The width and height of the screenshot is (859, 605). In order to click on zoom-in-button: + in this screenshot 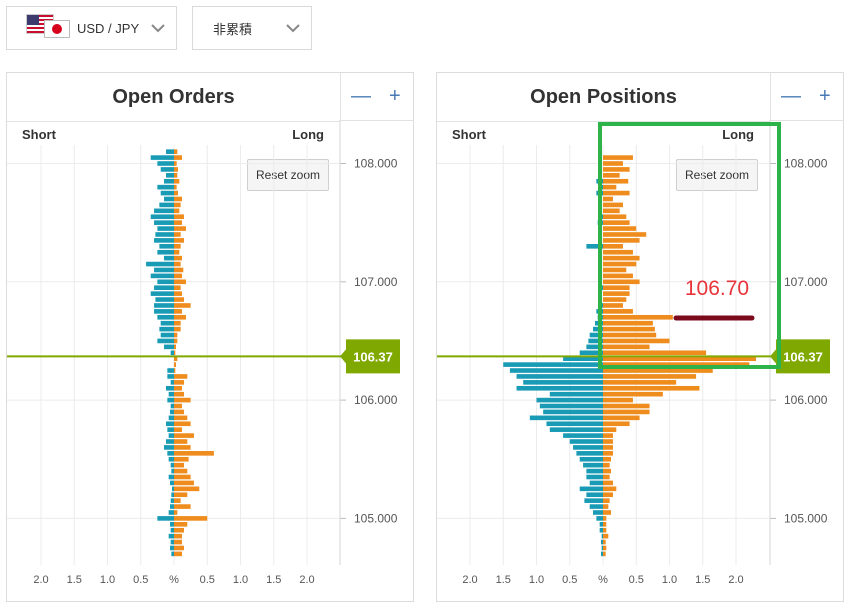, I will do `click(825, 96)`.